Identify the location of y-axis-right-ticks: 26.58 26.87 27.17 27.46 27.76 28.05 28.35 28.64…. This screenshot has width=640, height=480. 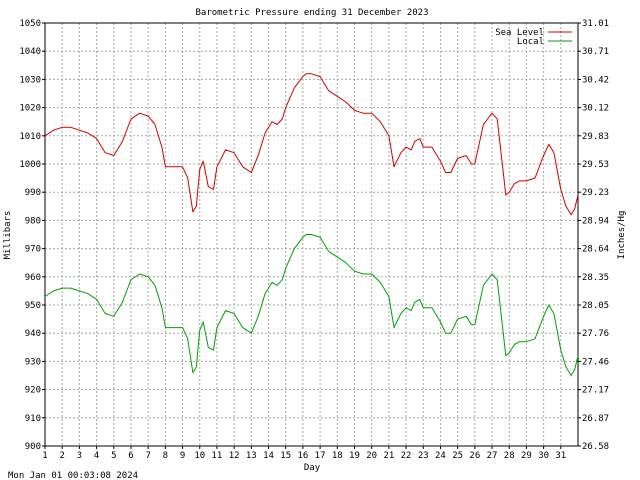
(593, 235).